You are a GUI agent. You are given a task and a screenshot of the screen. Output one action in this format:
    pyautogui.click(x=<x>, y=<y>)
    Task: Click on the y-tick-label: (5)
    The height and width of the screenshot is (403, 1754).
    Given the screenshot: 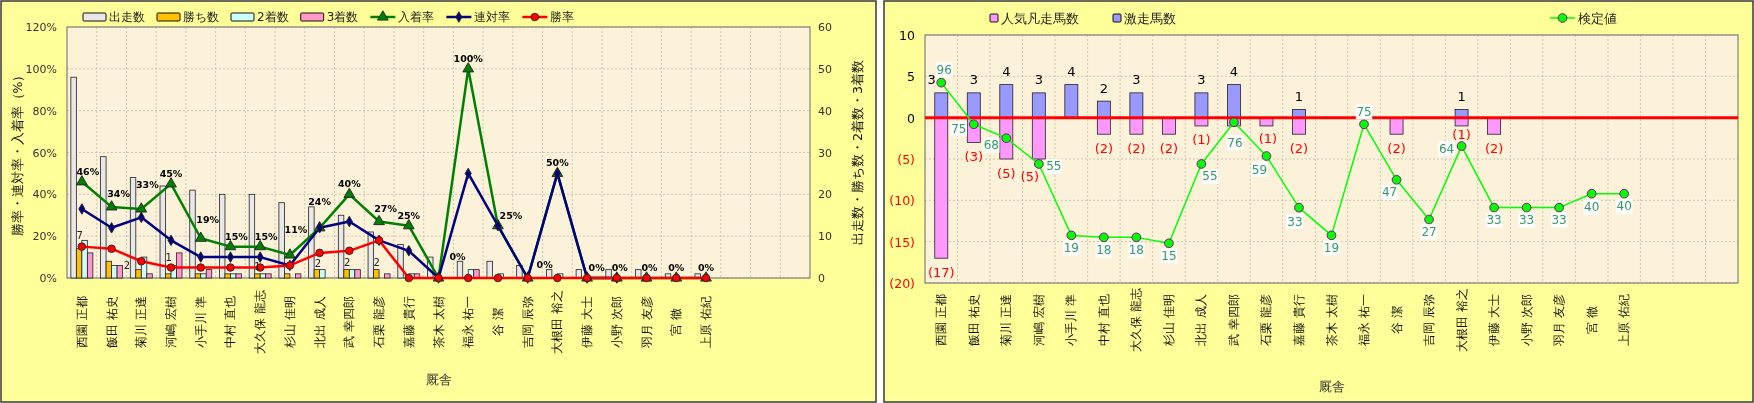 What is the action you would take?
    pyautogui.click(x=906, y=159)
    